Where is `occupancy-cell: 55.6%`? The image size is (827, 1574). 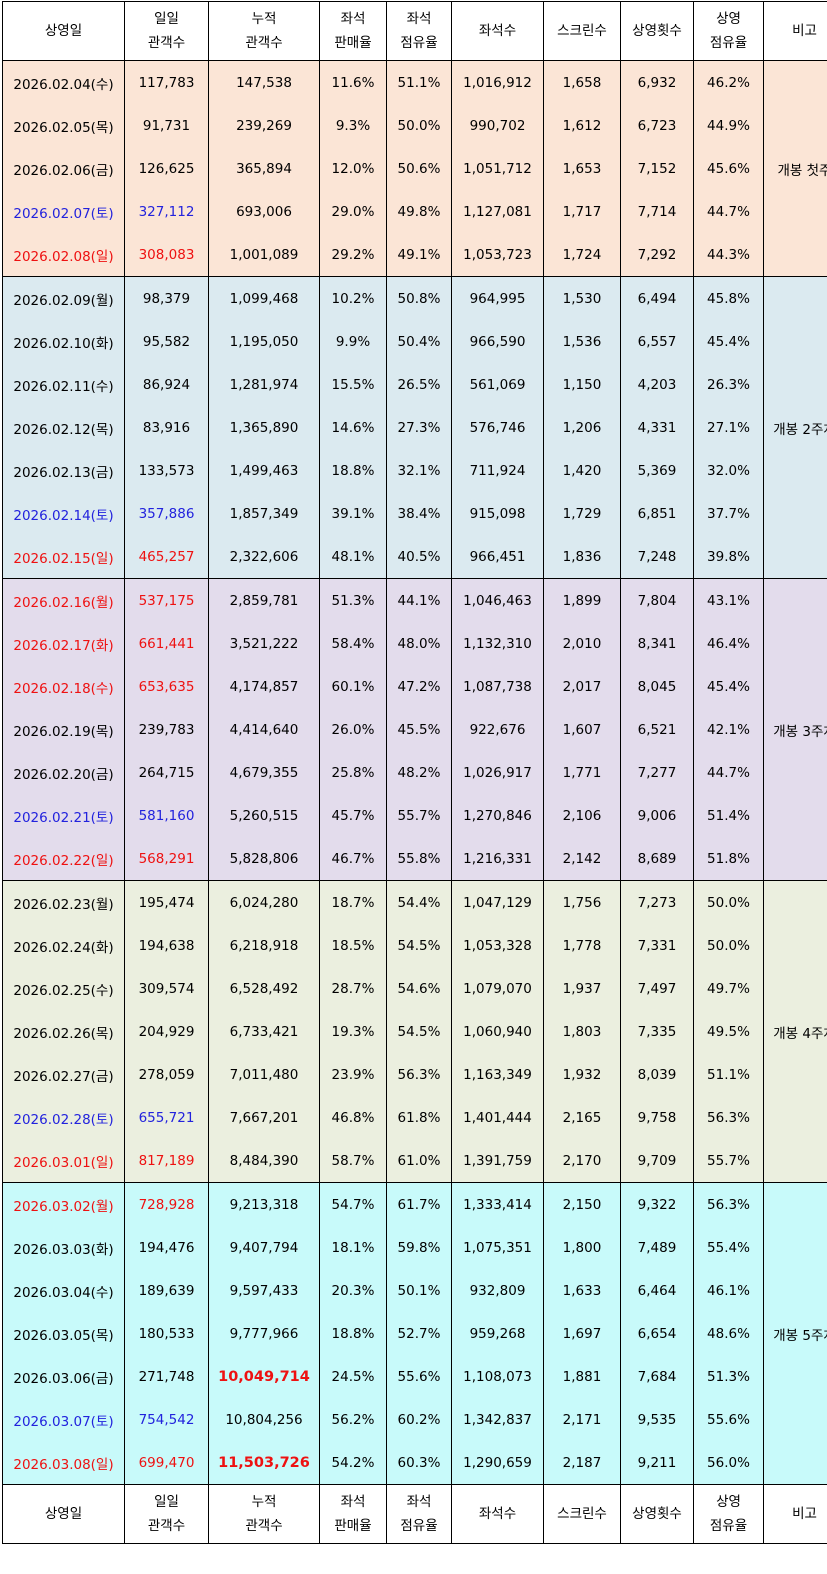
occupancy-cell: 55.6% is located at coordinates (419, 1376).